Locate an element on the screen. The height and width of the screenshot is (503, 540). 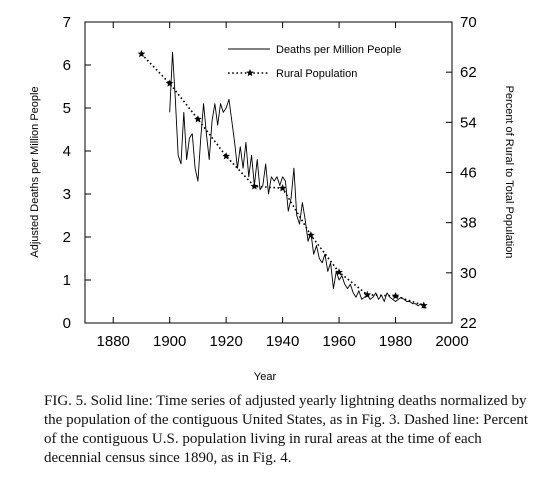
y-tick-label: 1 is located at coordinates (67, 280).